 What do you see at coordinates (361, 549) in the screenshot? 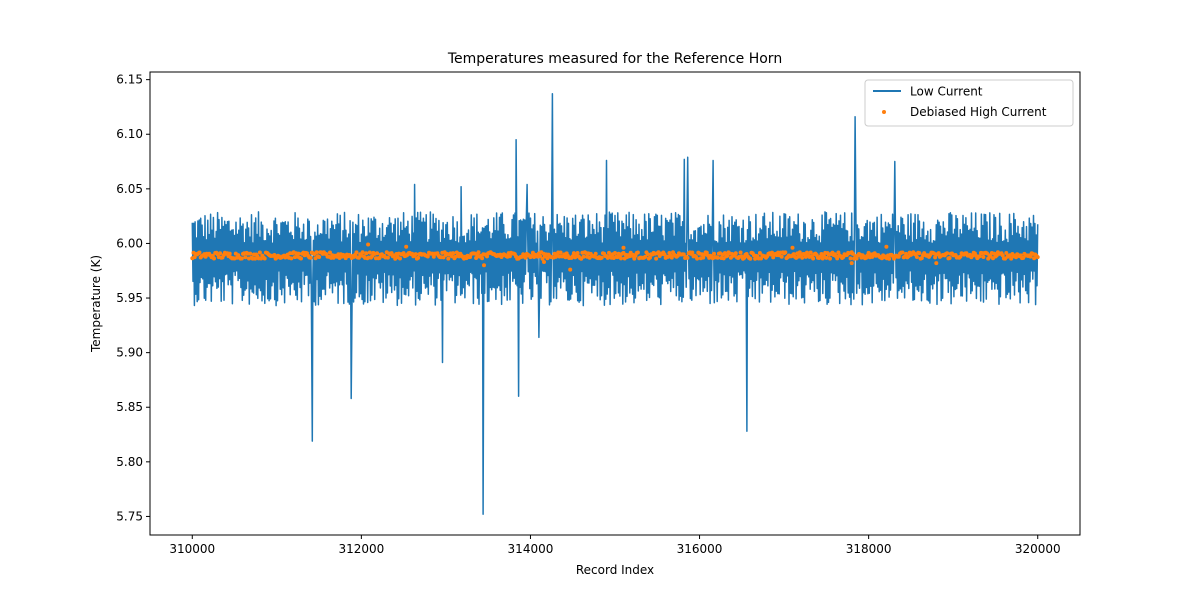
I see `x-tick-label: 312000` at bounding box center [361, 549].